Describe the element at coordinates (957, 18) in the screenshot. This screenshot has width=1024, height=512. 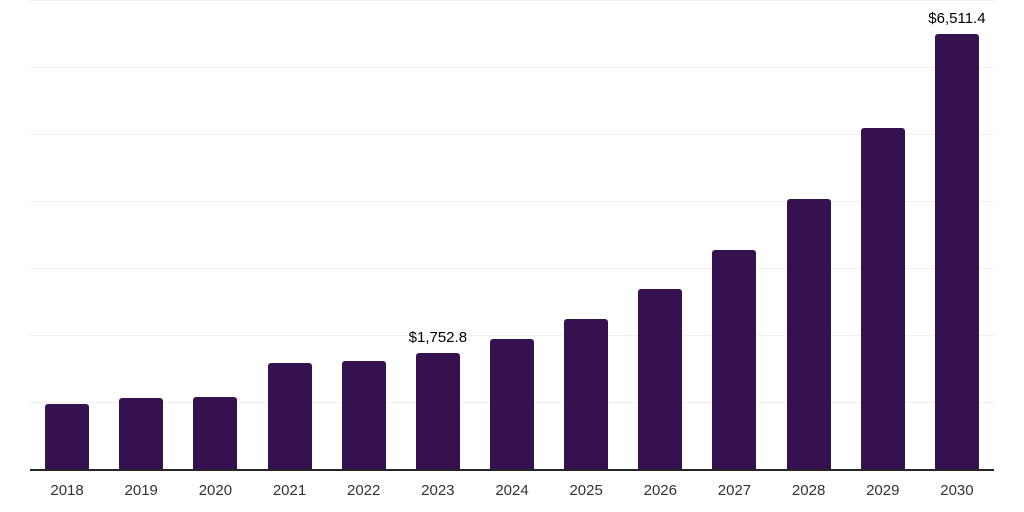
I see `data-label-2030: $6,511.4` at that location.